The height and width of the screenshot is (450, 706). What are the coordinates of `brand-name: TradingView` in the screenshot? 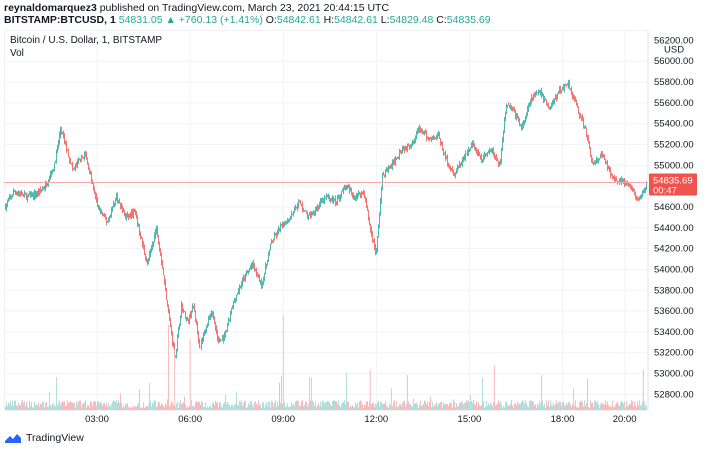 It's located at (55, 438).